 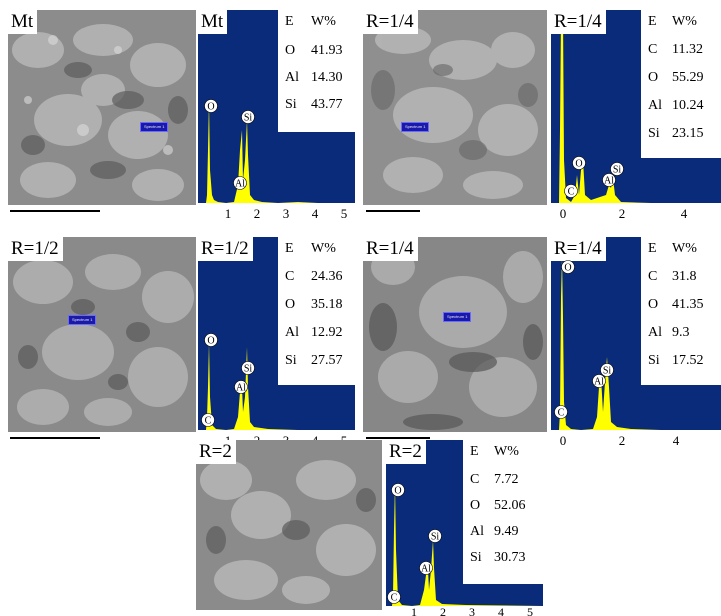 I want to click on table-row-wt: 43.77, so click(x=327, y=104).